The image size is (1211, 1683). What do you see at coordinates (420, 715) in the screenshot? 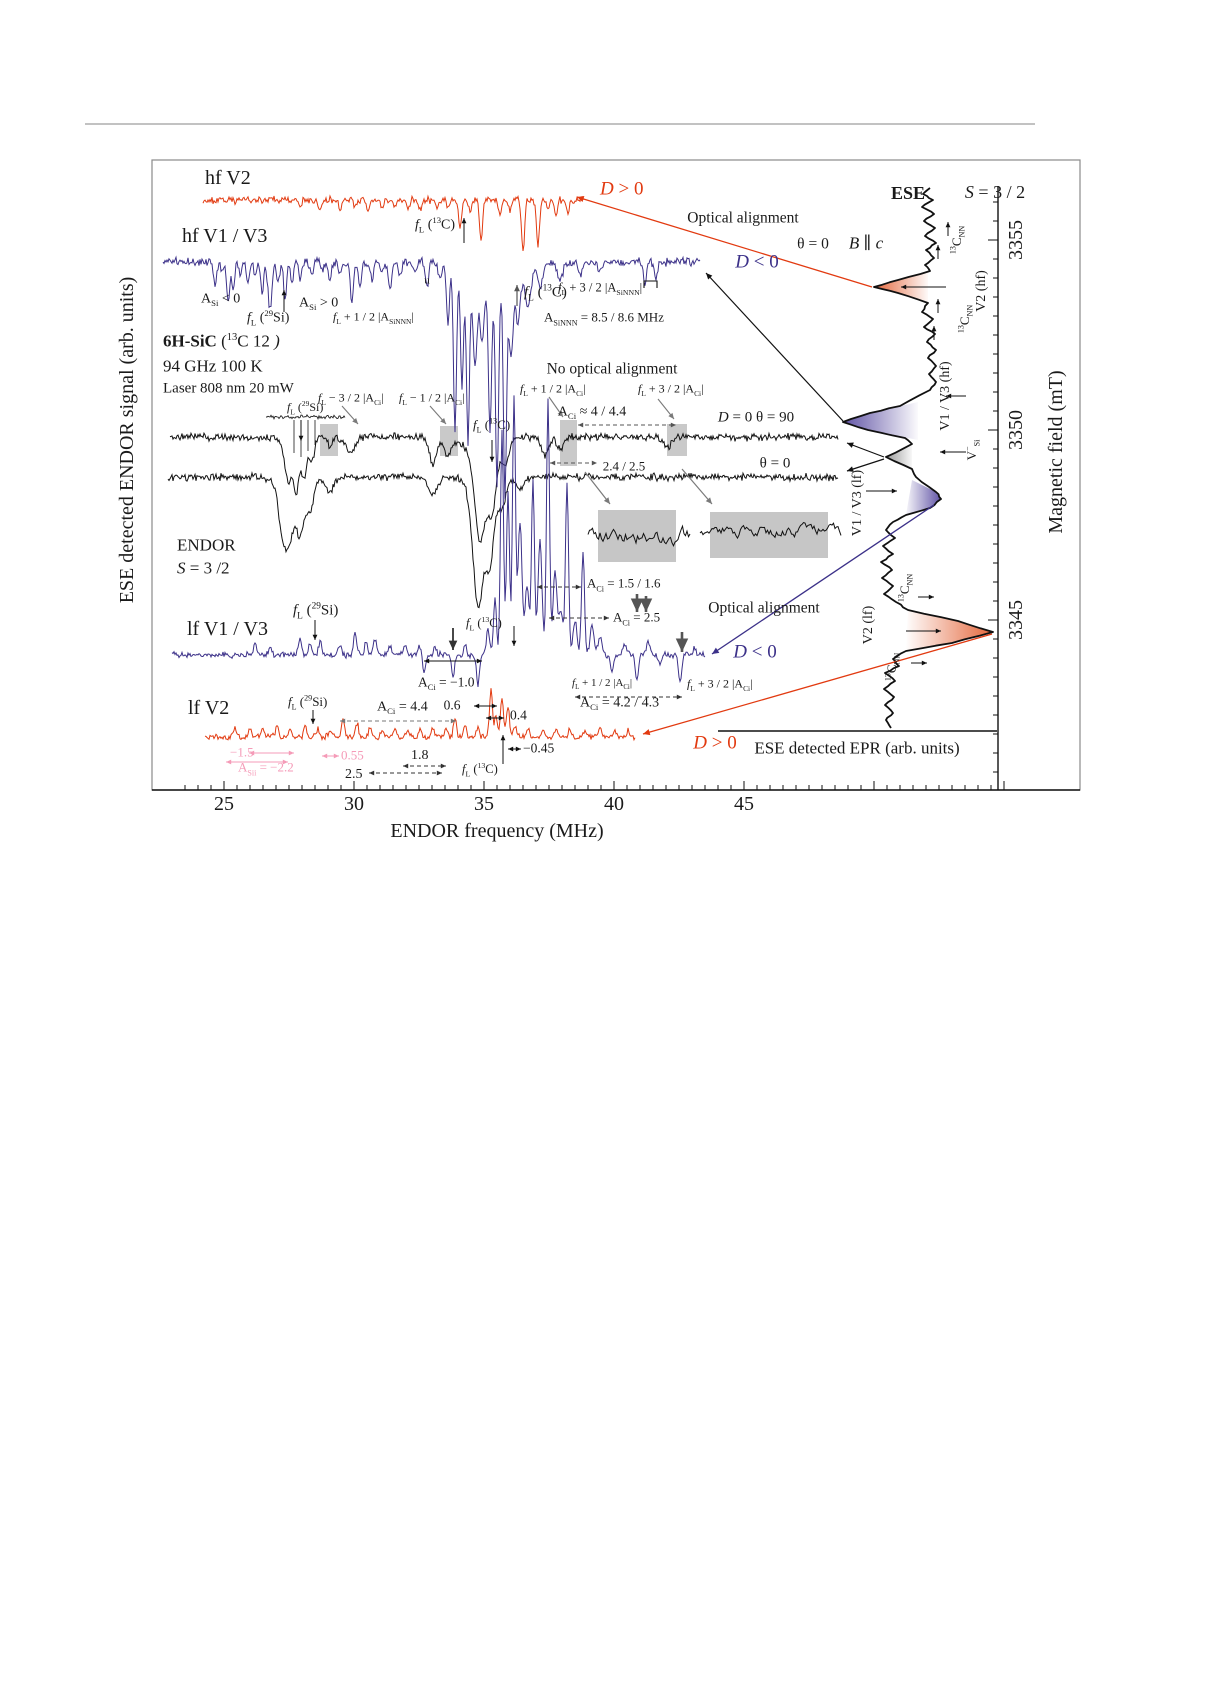
I see `trace-lf-v2` at bounding box center [420, 715].